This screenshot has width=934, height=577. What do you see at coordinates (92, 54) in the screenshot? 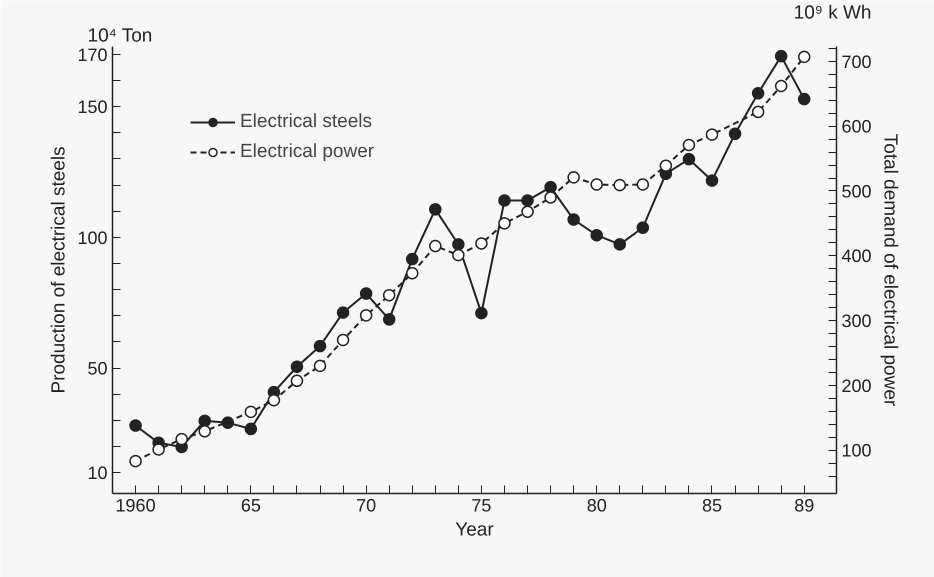
I see `y-tick-label: 170` at bounding box center [92, 54].